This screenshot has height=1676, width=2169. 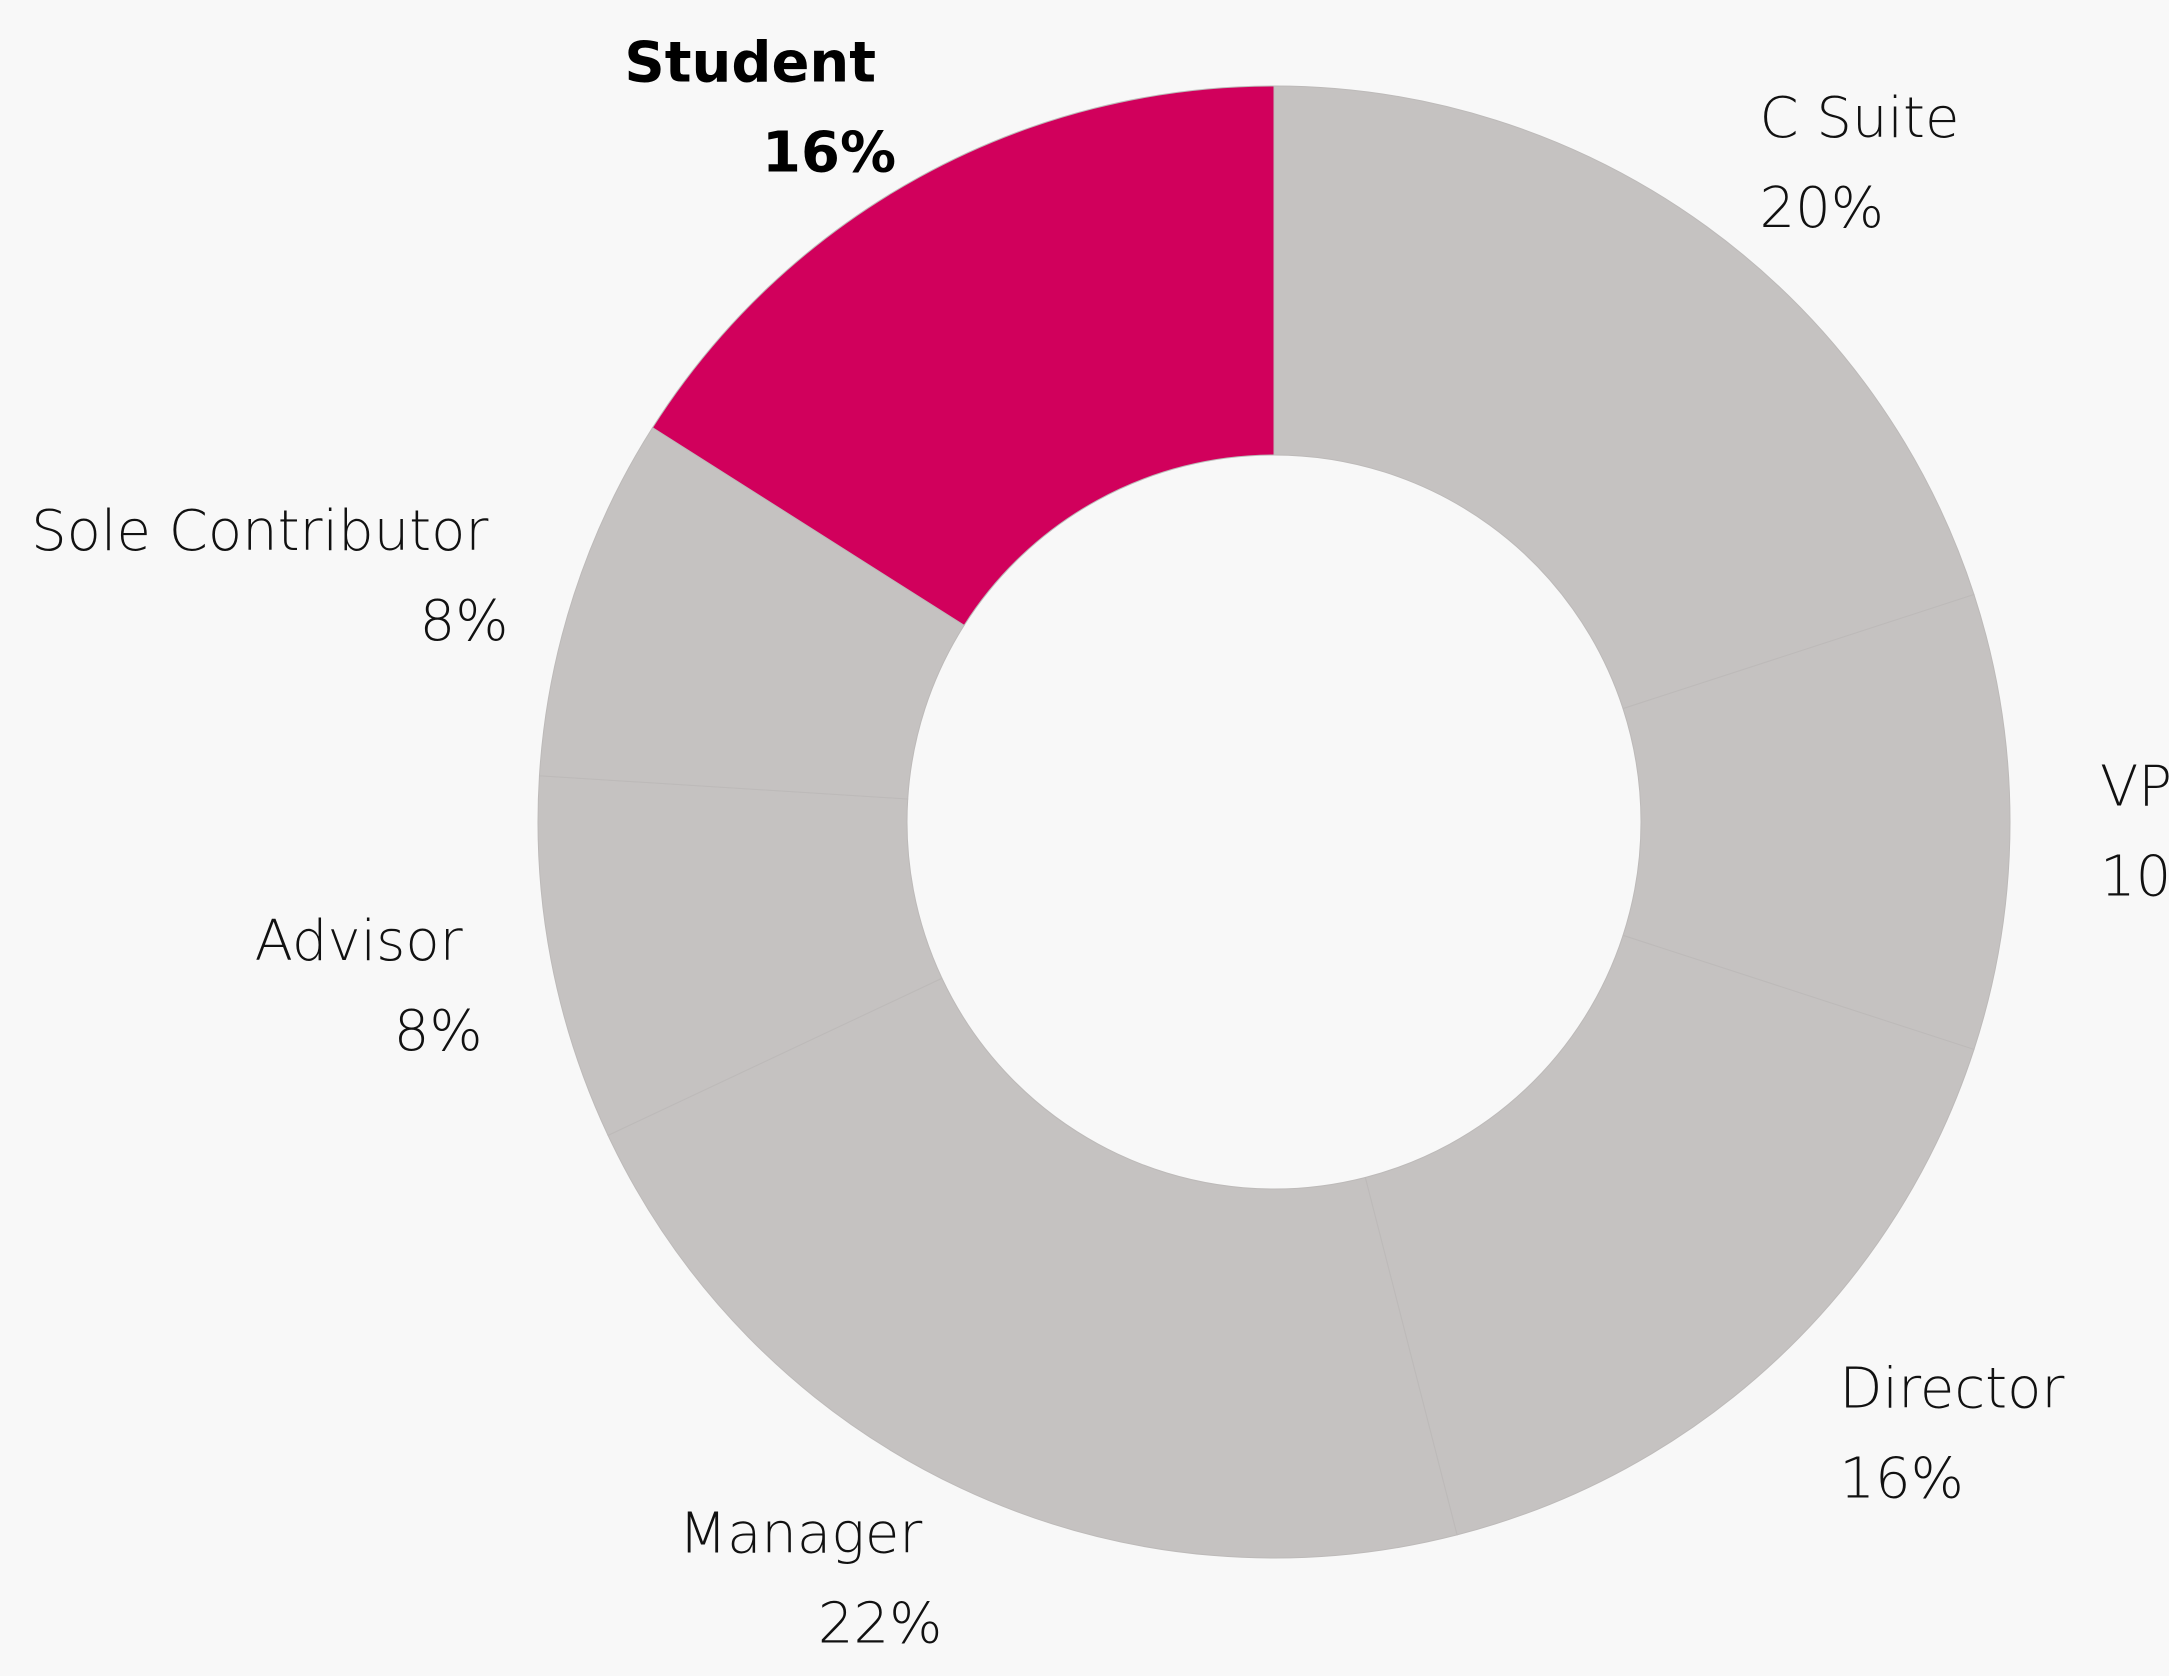 What do you see at coordinates (1860, 118) in the screenshot?
I see `slice-label: C Suite` at bounding box center [1860, 118].